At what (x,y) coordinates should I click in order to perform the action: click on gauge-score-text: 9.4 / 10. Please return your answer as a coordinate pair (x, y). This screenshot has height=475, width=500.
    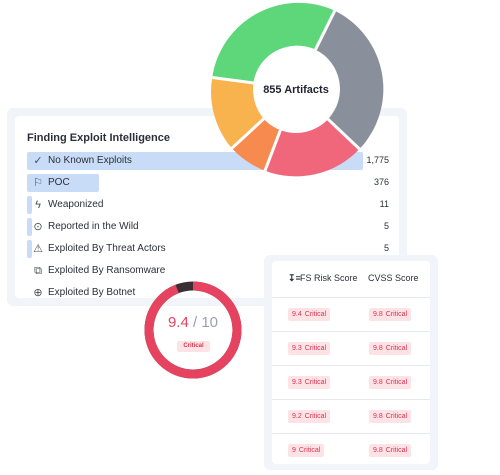
    Looking at the image, I should click on (193, 322).